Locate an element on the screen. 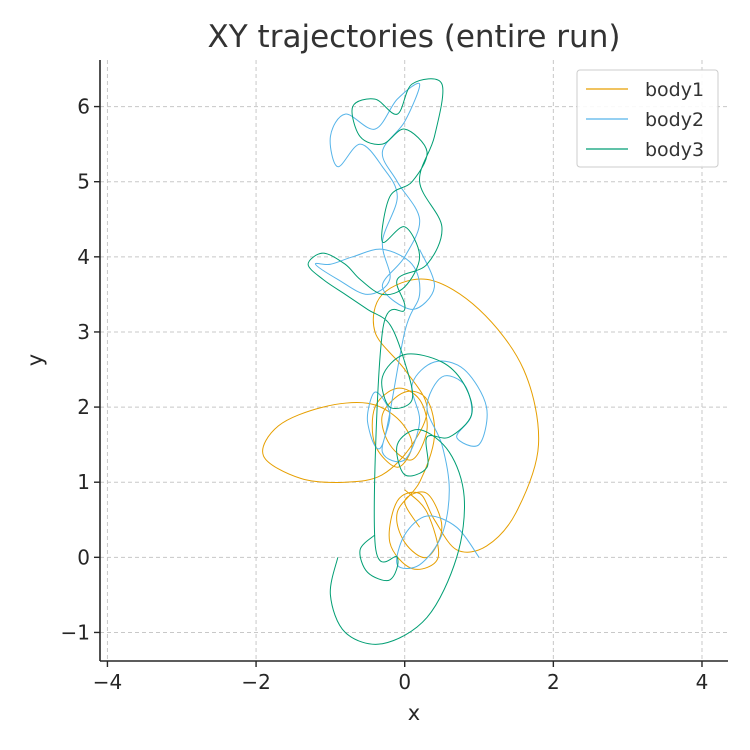 The width and height of the screenshot is (750, 750). legend-label-body3: body3 is located at coordinates (674, 150).